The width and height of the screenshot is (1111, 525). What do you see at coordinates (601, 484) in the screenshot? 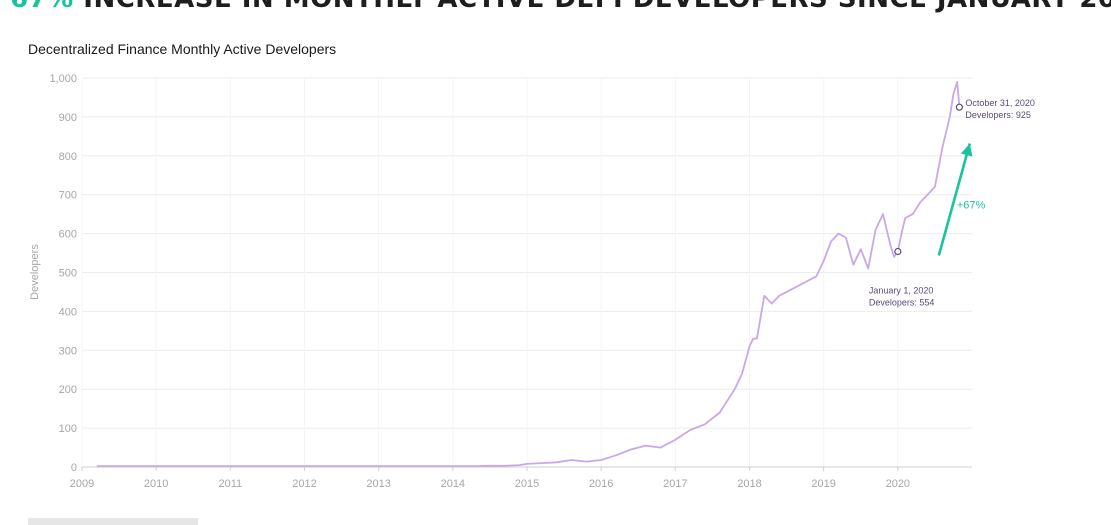
I see `x-tick-label: 2016` at bounding box center [601, 484].